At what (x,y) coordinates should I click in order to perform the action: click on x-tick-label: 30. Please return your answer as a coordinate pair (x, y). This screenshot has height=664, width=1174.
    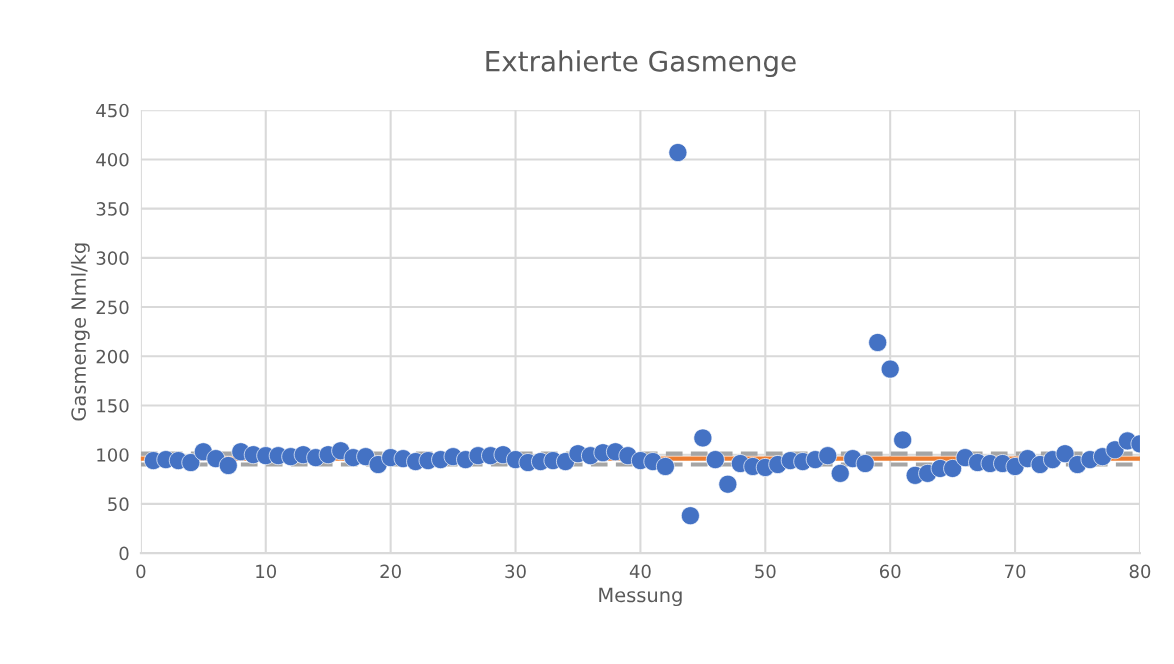
    Looking at the image, I should click on (515, 571).